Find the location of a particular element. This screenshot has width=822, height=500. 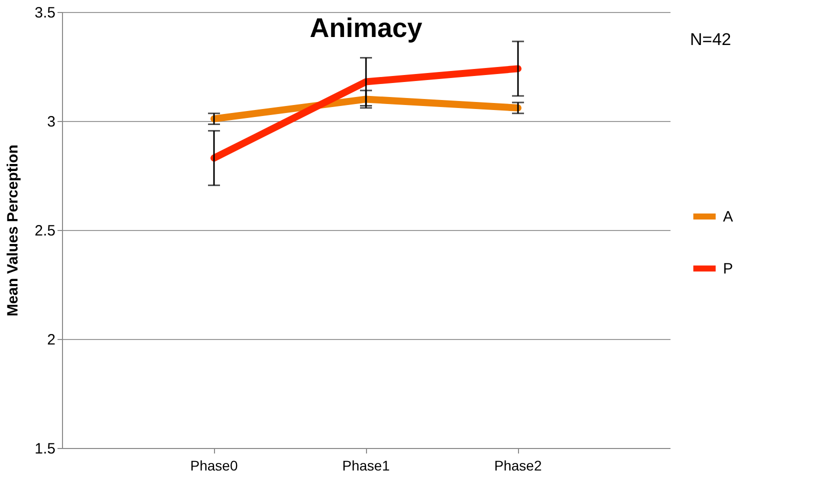

y-tick-label: 2.5 is located at coordinates (45, 231).